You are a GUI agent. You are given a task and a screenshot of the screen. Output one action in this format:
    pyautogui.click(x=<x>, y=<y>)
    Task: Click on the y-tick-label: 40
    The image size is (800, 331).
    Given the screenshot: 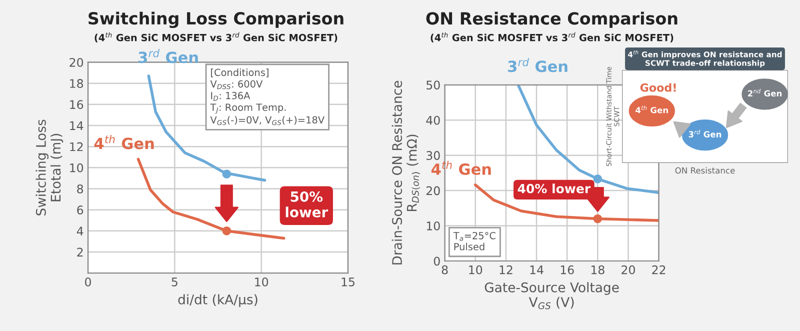 What is the action you would take?
    pyautogui.click(x=433, y=120)
    